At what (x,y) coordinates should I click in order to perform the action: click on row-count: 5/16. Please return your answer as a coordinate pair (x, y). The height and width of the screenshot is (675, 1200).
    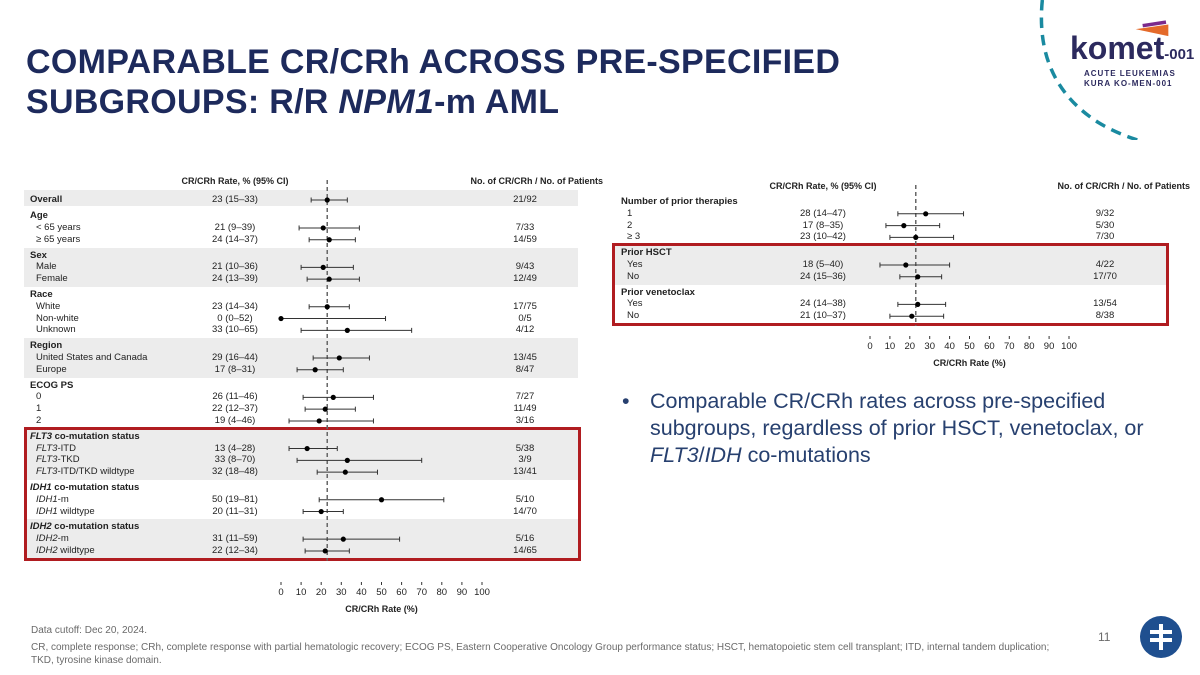
    Looking at the image, I should click on (525, 539).